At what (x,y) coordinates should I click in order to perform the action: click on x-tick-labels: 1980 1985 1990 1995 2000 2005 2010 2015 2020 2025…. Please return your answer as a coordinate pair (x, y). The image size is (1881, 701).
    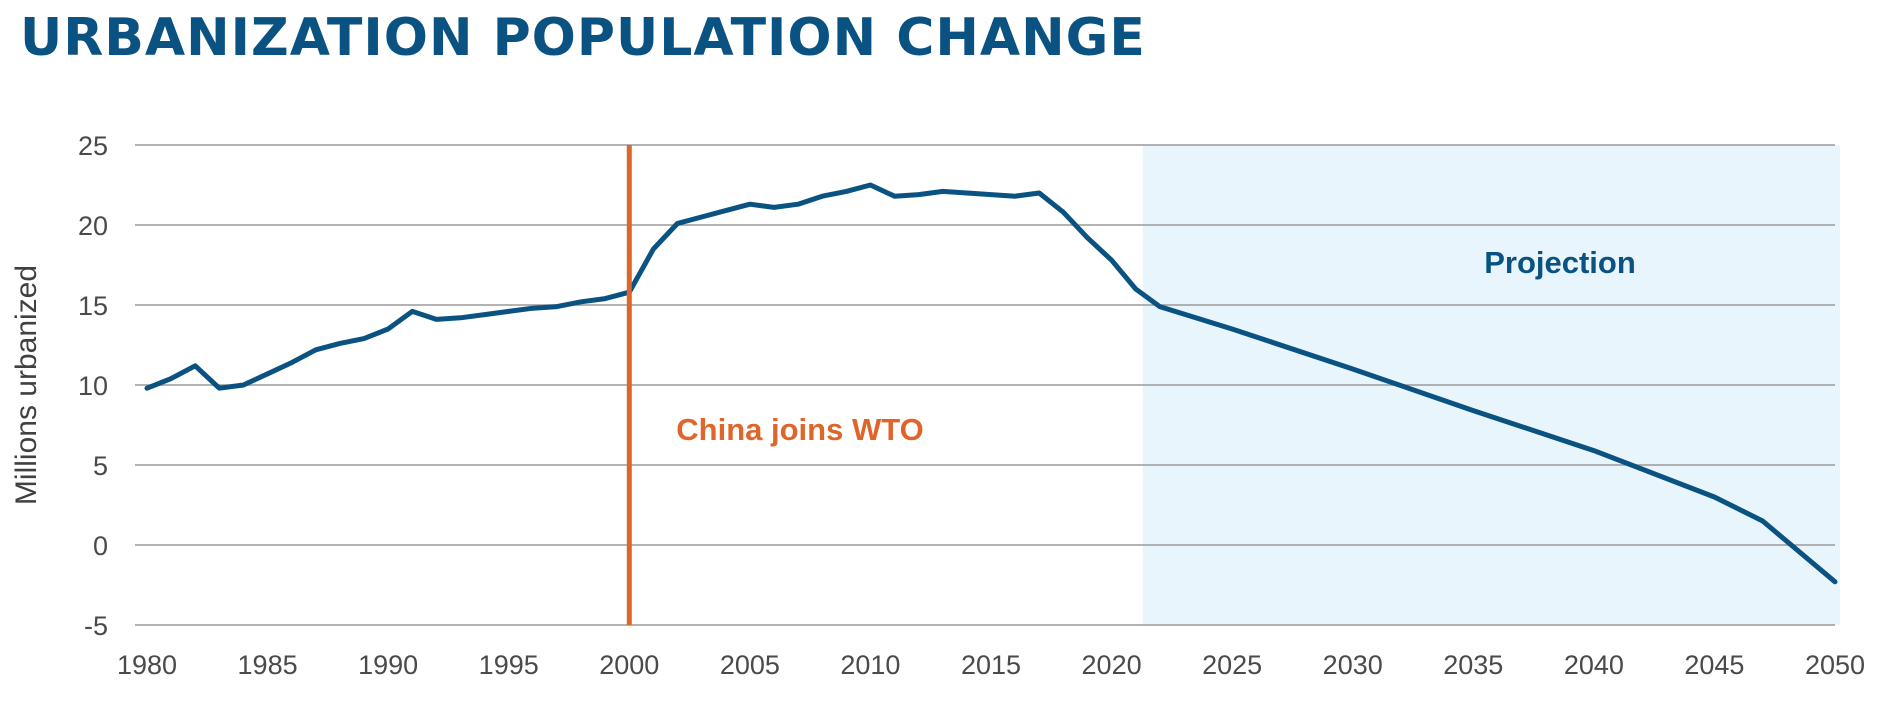
    Looking at the image, I should click on (991, 665).